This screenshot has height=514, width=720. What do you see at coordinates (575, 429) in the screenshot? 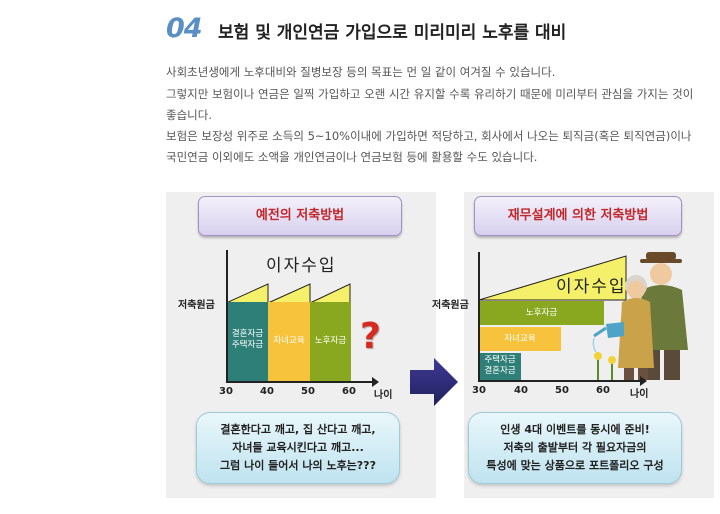
I see `bubble-line: 인생 4대 이벤트를 동시에 준비!` at bounding box center [575, 429].